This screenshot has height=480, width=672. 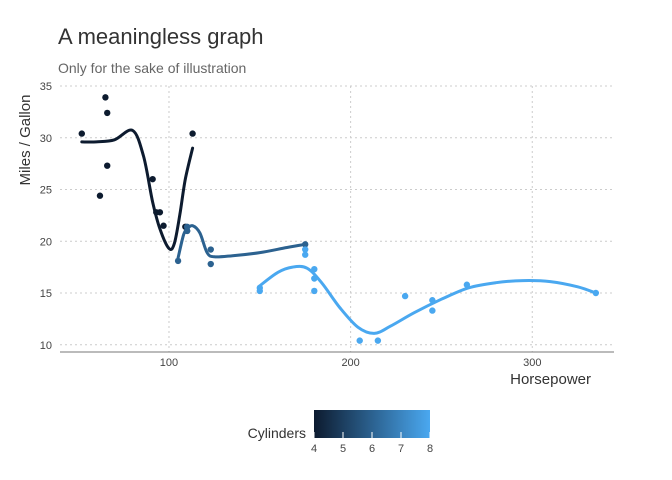 What do you see at coordinates (372, 449) in the screenshot?
I see `legend-tick-label: 6` at bounding box center [372, 449].